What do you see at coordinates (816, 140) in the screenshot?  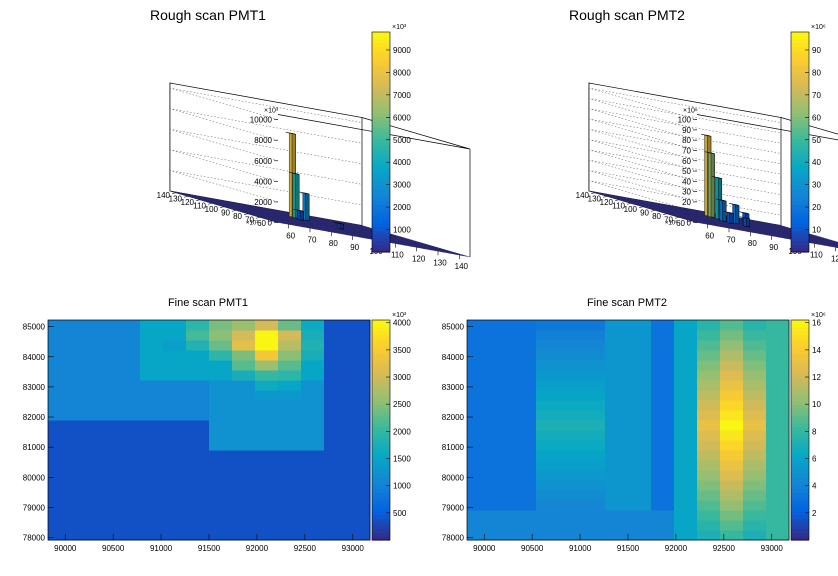 I see `colorbar-tick-label: 50` at bounding box center [816, 140].